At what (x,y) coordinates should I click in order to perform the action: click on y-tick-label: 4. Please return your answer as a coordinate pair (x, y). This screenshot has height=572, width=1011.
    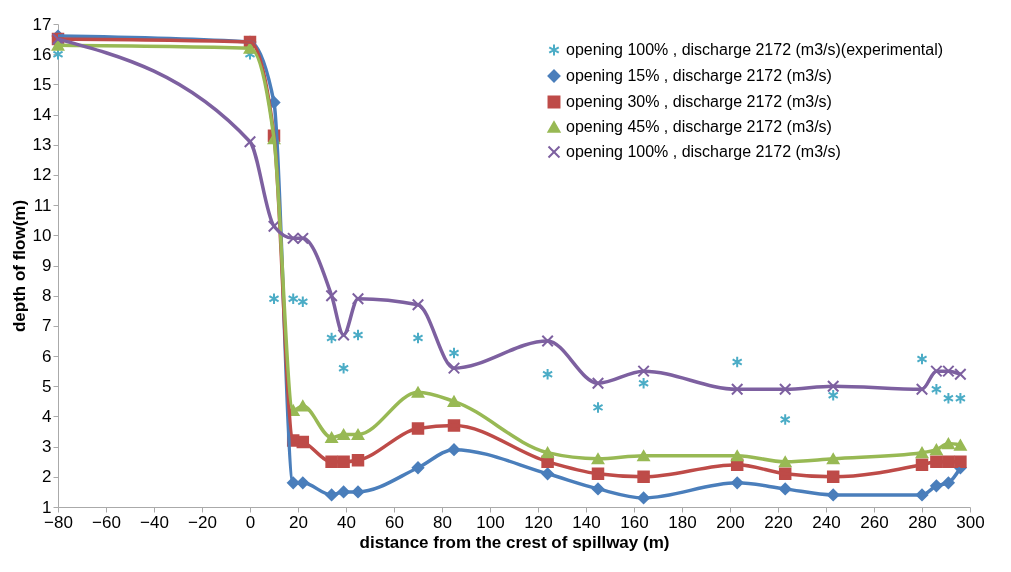
    Looking at the image, I should click on (47, 416).